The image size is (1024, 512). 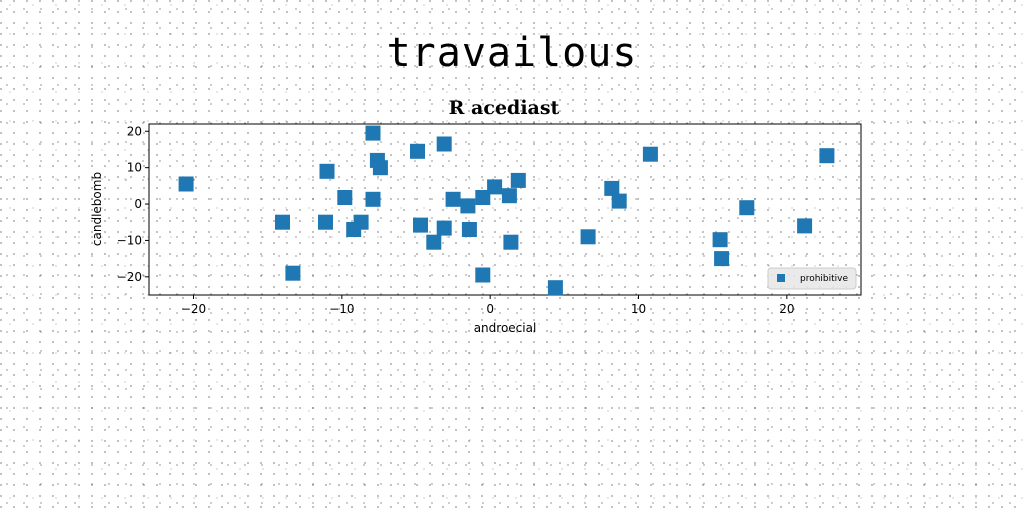 I want to click on legend-box, so click(x=812, y=278).